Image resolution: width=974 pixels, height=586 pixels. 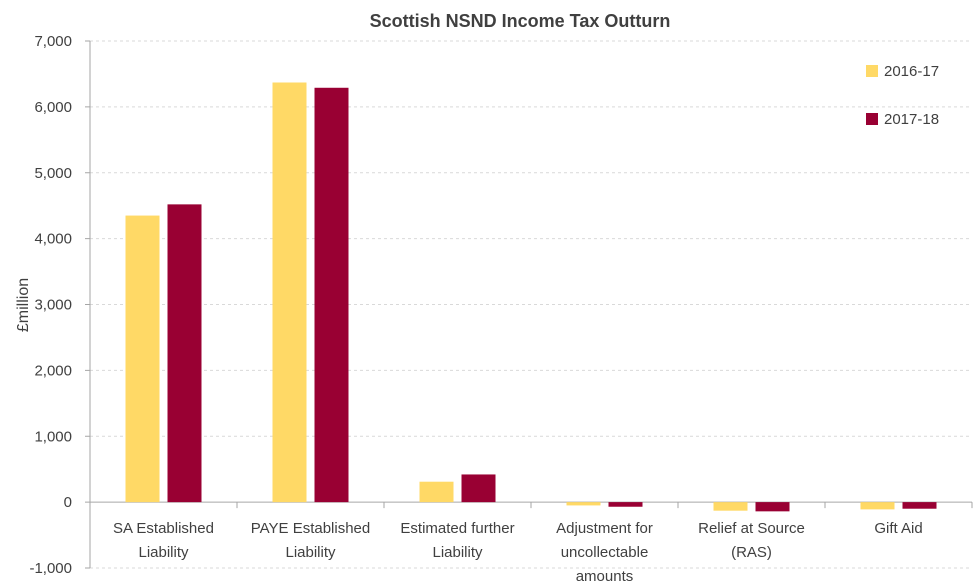 I want to click on chart-title: Scottish NSND Income Tax Outturn, so click(x=520, y=21).